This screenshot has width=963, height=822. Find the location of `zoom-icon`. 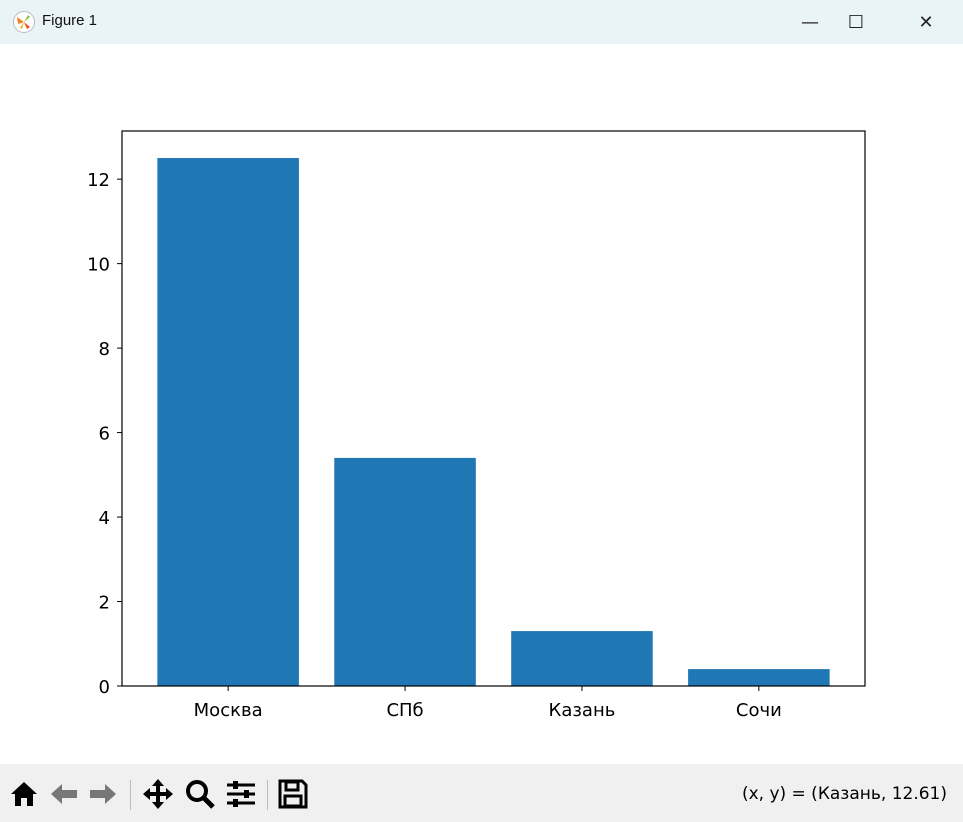

zoom-icon is located at coordinates (200, 794).